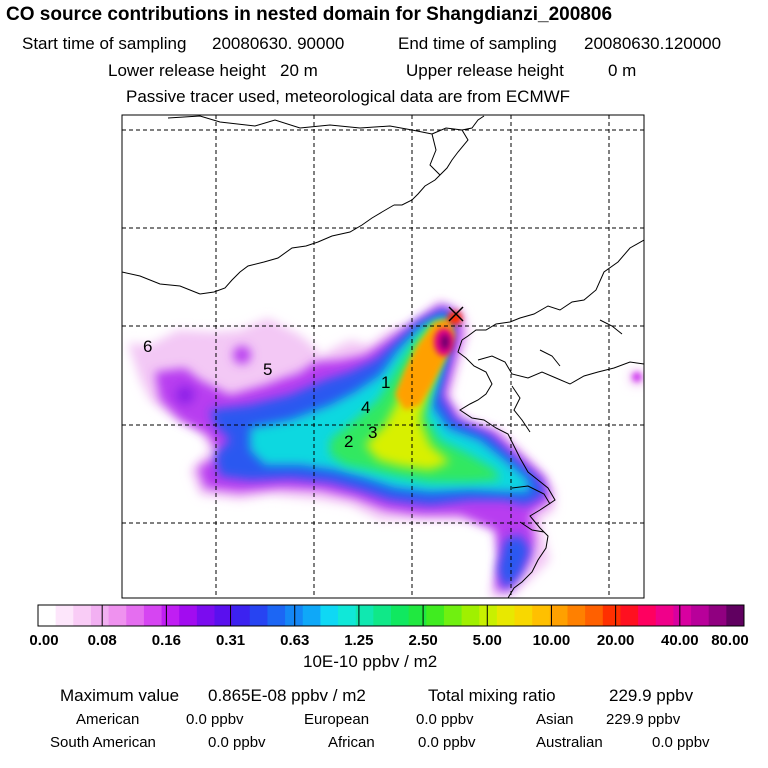 Image resolution: width=768 pixels, height=768 pixels. What do you see at coordinates (555, 719) in the screenshot?
I see `contribution-name-asian: Asian` at bounding box center [555, 719].